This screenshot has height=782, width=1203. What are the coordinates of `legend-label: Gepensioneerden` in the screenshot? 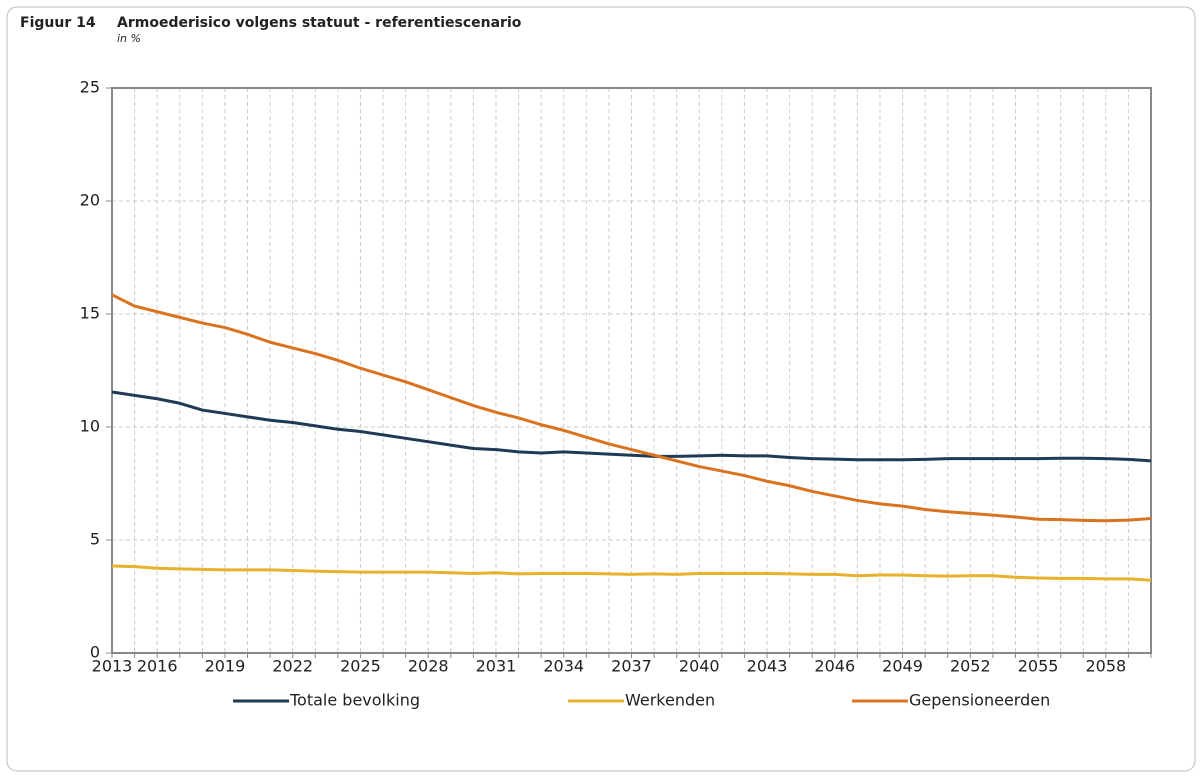 It's located at (979, 700).